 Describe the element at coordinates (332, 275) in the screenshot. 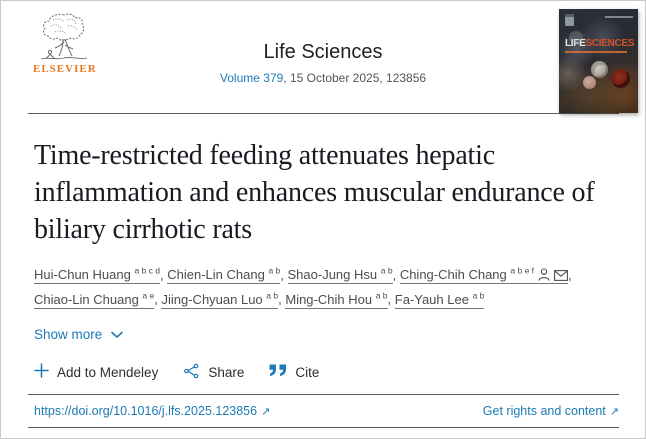

I see `author-name: Shao-Jung Hsu` at that location.